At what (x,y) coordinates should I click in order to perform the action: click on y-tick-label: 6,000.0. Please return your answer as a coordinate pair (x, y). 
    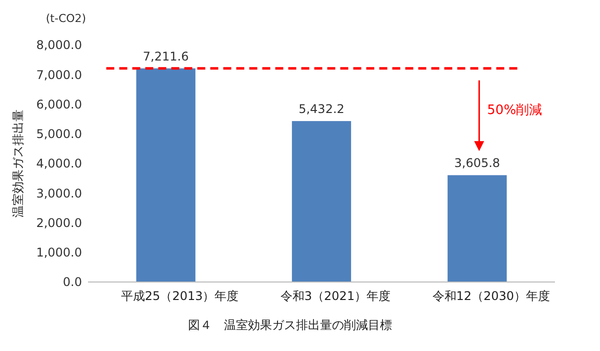
    Looking at the image, I should click on (59, 104).